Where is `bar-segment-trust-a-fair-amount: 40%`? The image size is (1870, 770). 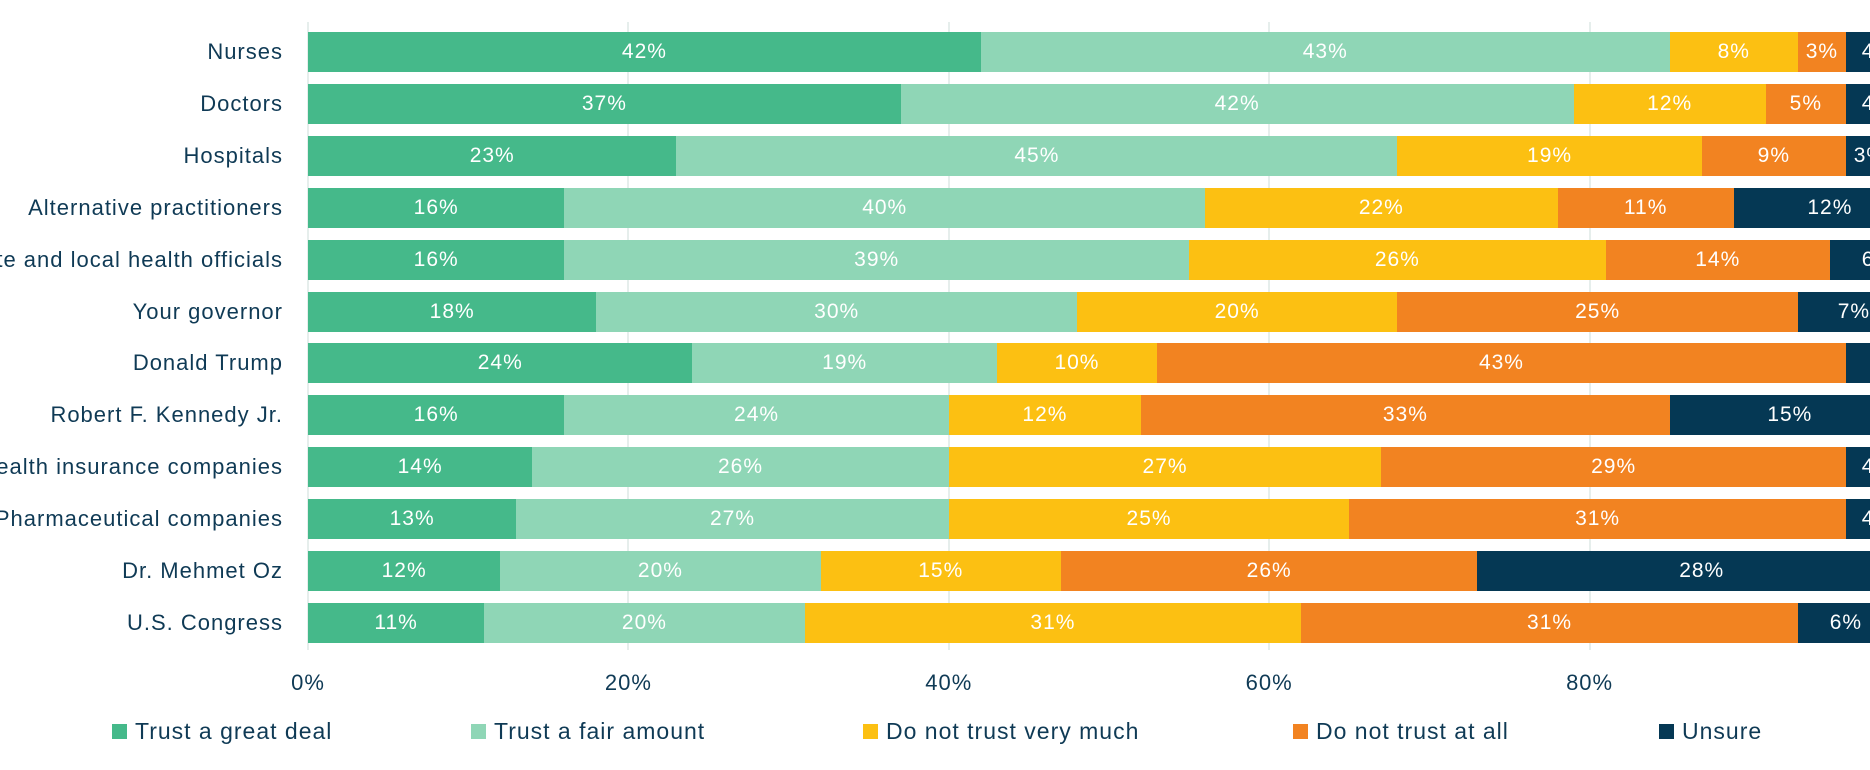
bar-segment-trust-a-fair-amount: 40% is located at coordinates (885, 207).